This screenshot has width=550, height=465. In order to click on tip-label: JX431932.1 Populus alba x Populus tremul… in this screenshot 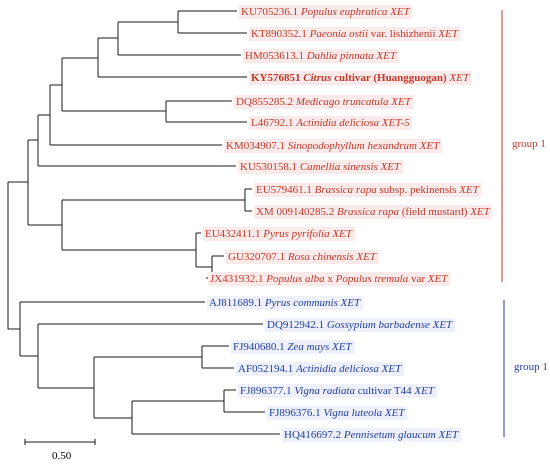, I will do `click(329, 279)`.